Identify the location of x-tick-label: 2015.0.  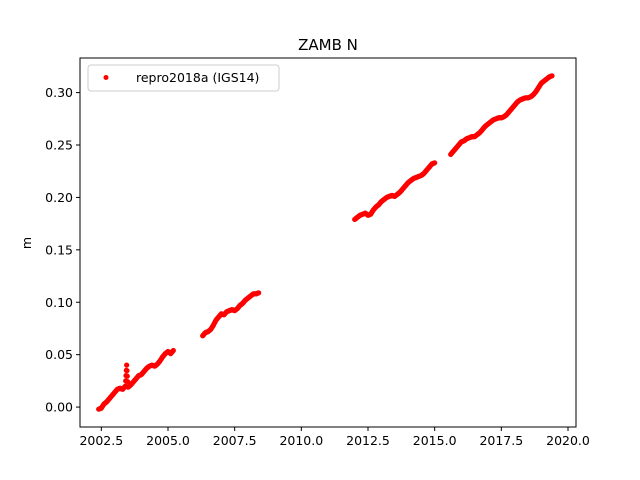
(435, 440).